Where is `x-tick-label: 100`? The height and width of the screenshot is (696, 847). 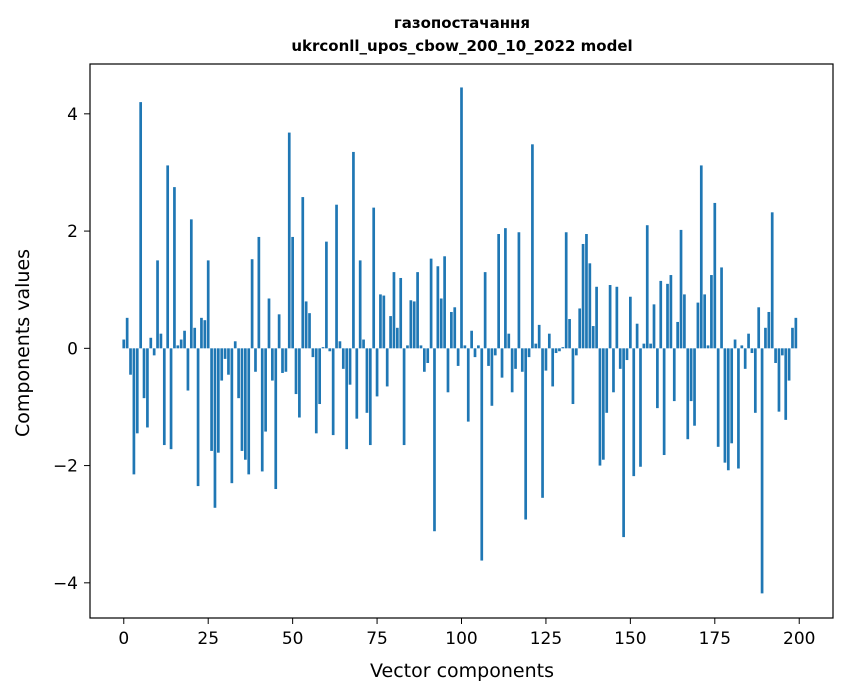 x-tick-label: 100 is located at coordinates (461, 639).